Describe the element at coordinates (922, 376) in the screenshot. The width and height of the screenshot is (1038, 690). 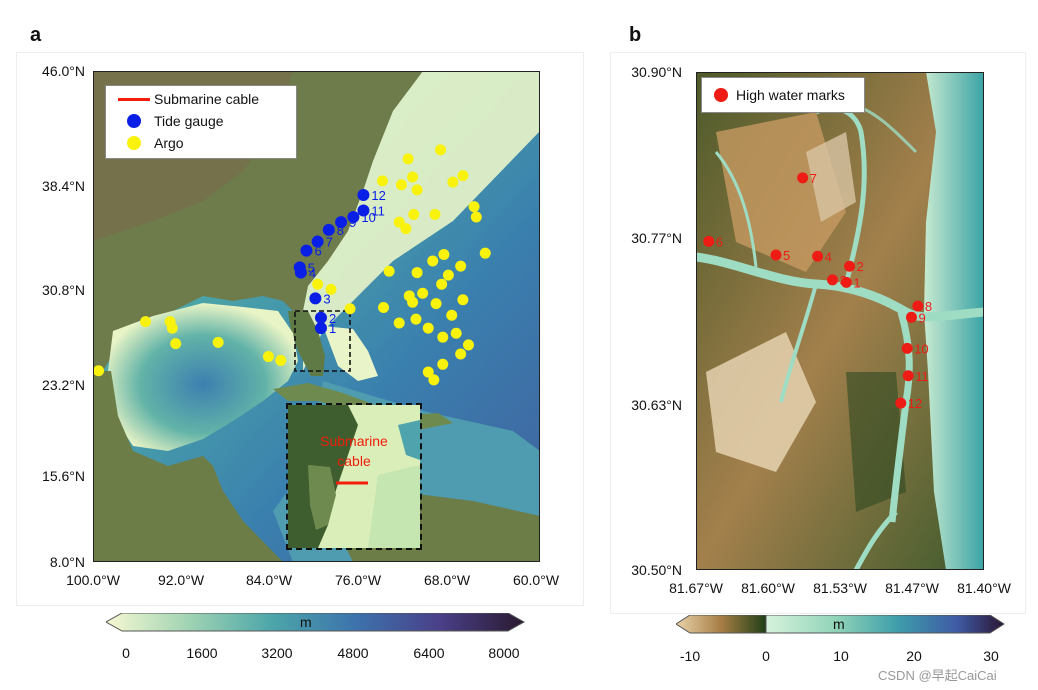
I see `high-water-mark-label: 11` at that location.